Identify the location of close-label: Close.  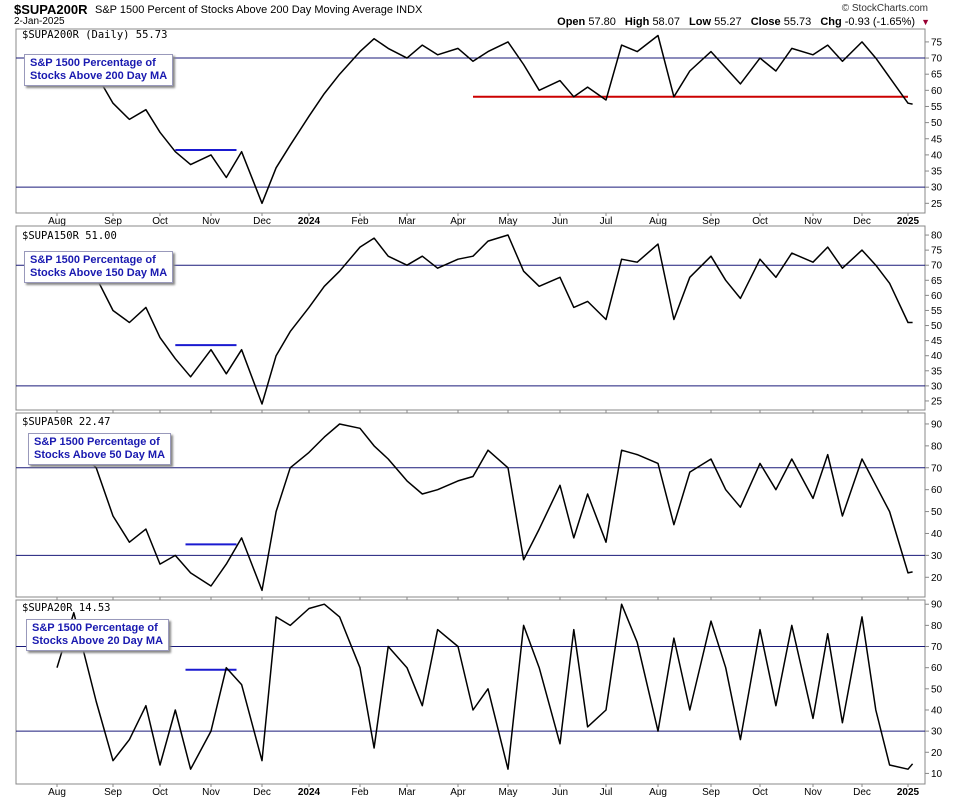
(765, 22).